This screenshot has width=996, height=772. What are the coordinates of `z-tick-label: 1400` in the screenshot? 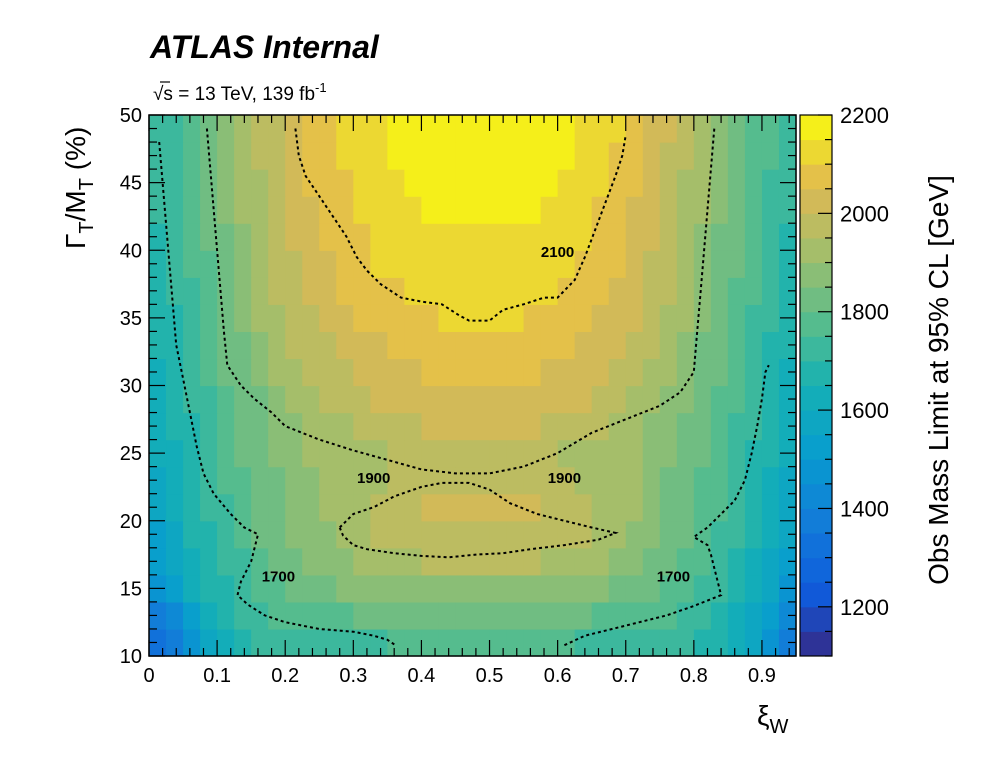 It's located at (864, 509).